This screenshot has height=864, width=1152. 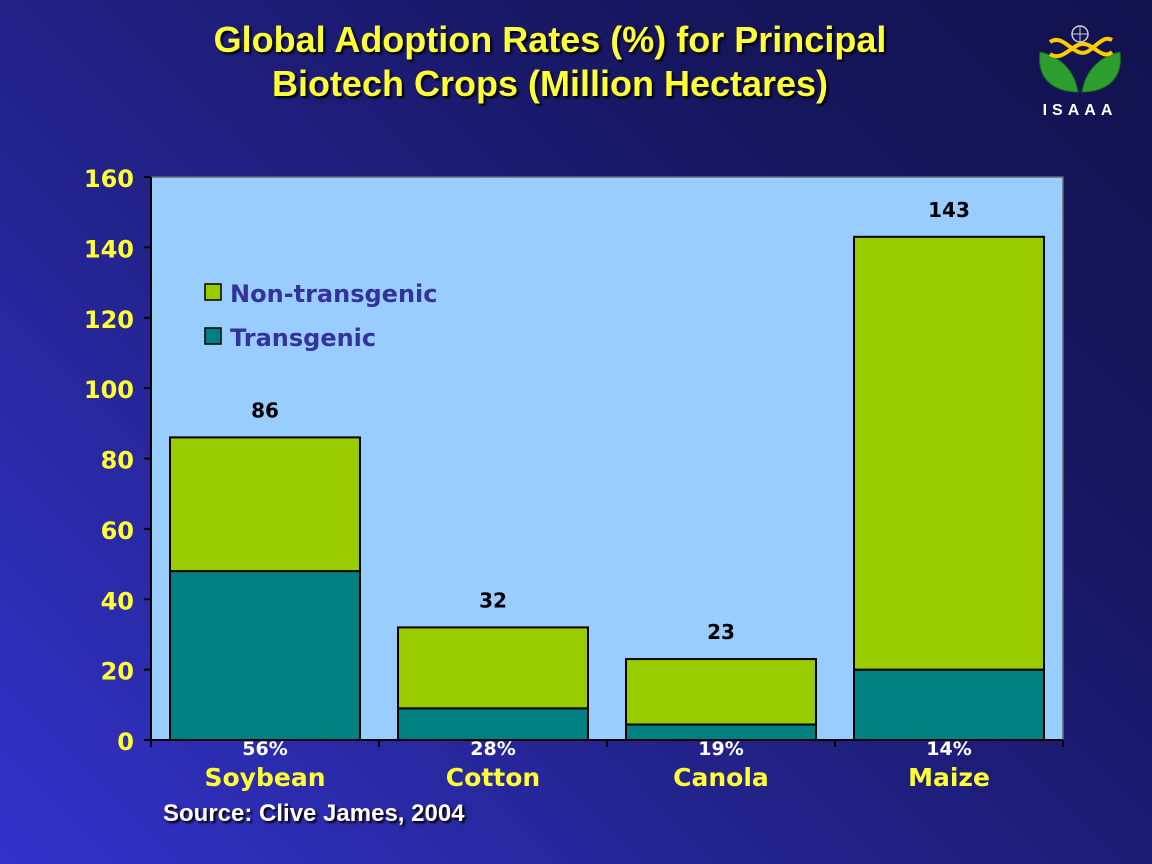 I want to click on logo-text: ISAAA, so click(x=1080, y=110).